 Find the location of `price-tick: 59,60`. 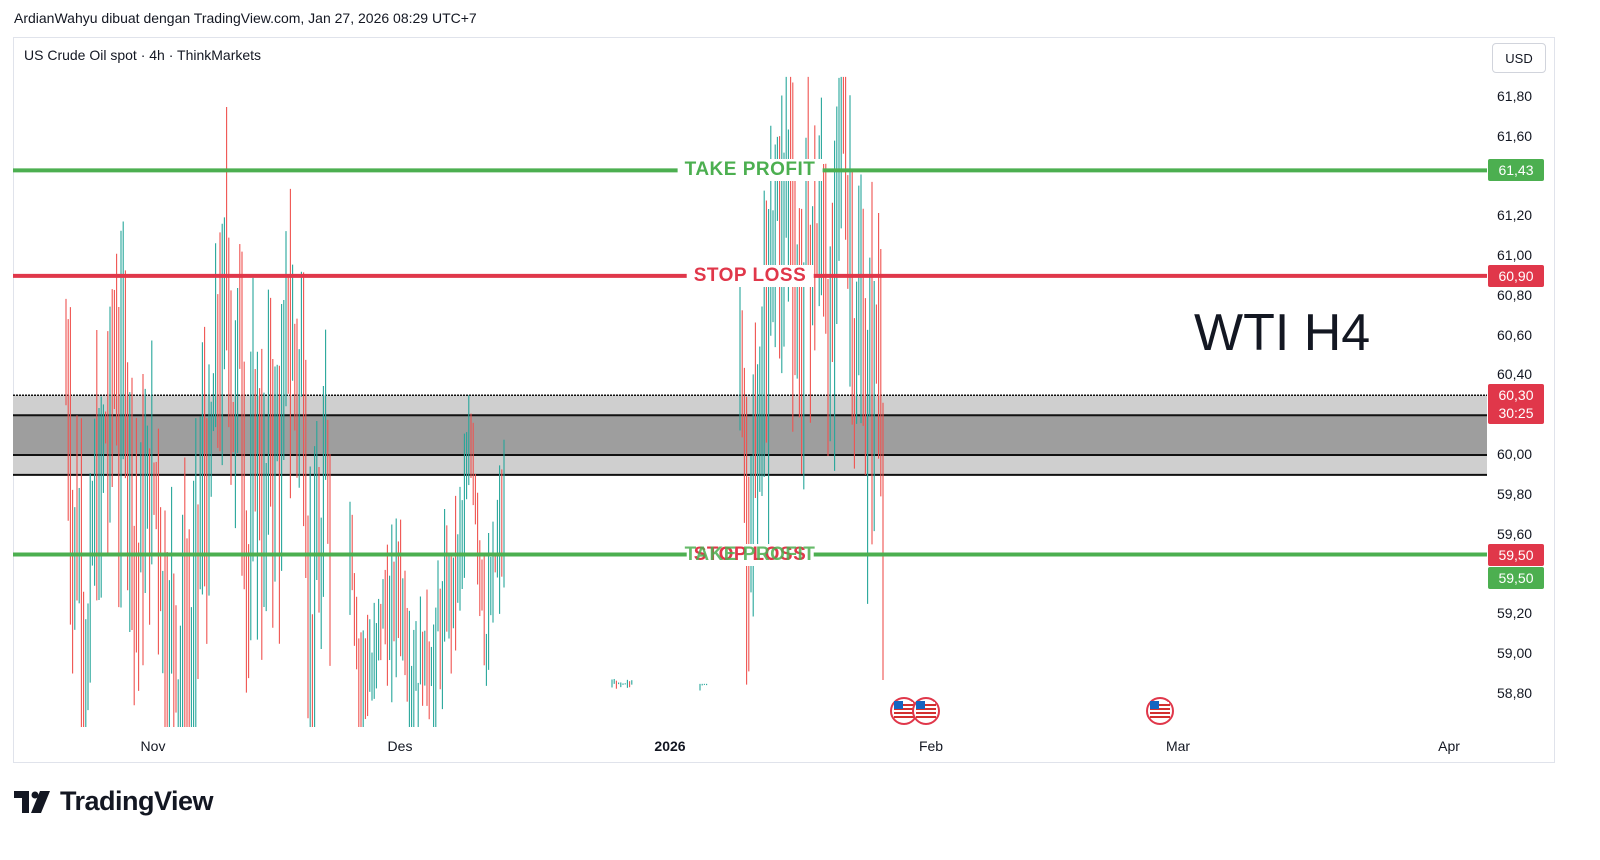

price-tick: 59,60 is located at coordinates (1515, 533).